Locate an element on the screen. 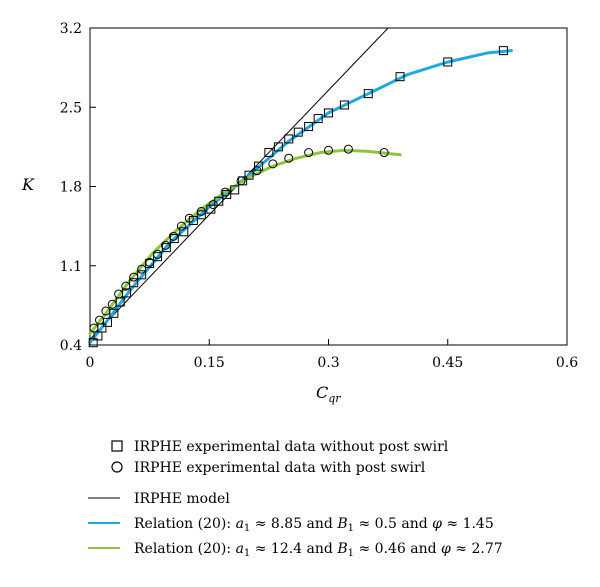 This screenshot has height=587, width=600. y-axis-ticks: 0.4 1.1 1.8 2.5 3.2 is located at coordinates (78, 187).